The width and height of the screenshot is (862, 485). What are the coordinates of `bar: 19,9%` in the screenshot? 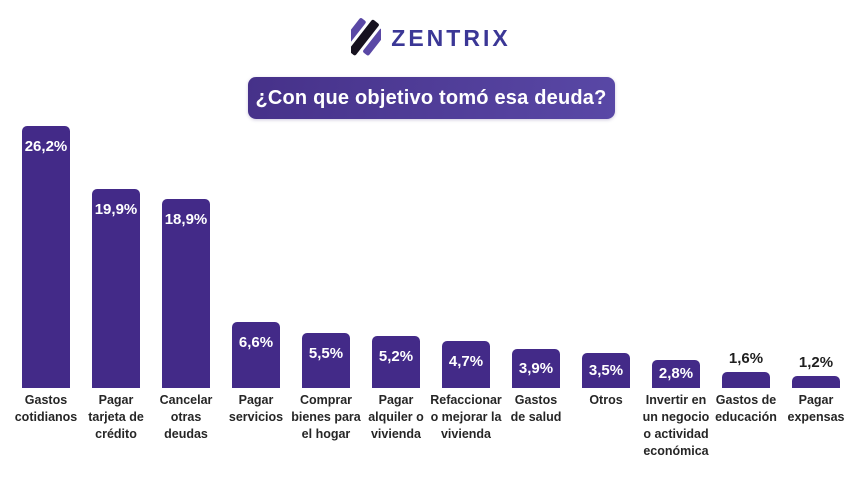 It's located at (116, 288).